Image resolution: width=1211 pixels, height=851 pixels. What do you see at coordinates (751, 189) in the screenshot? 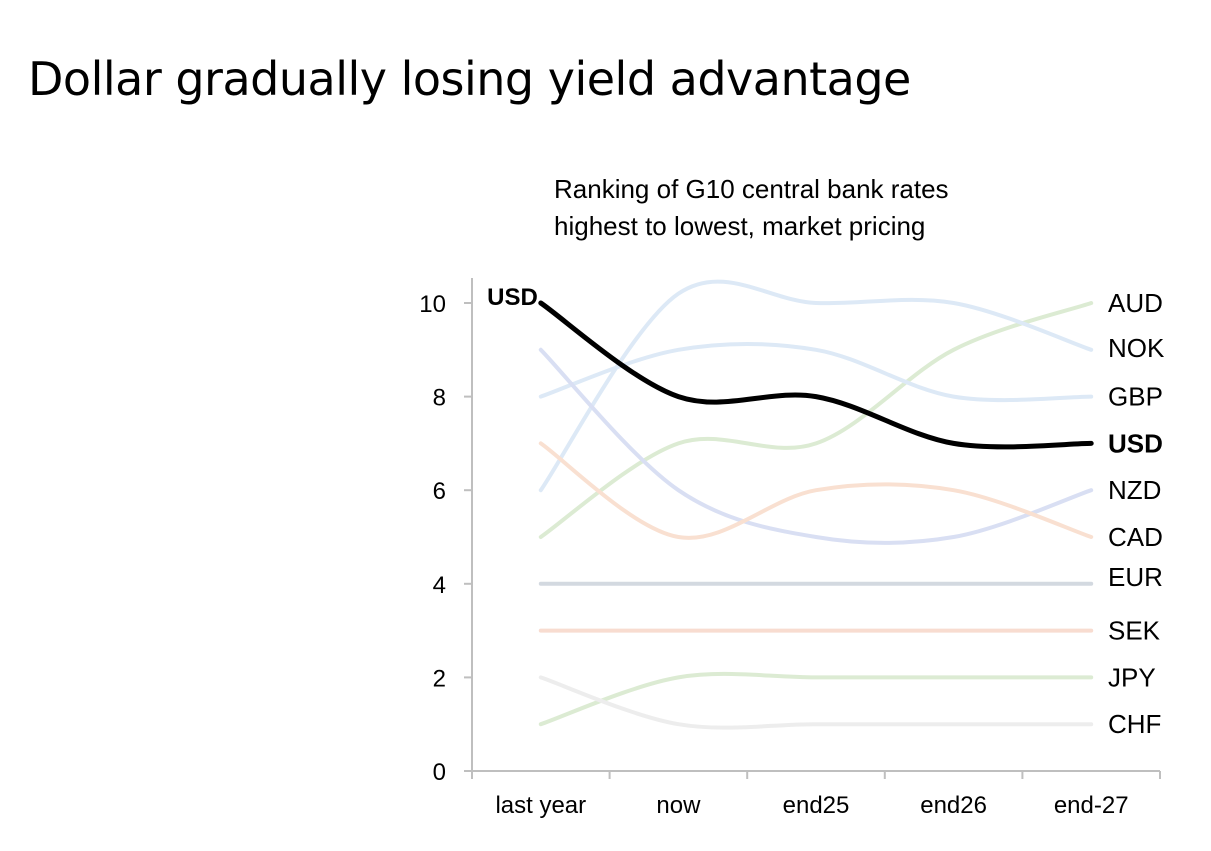
I see `chart-subtitle-line1: Ranking of G10 central bank rates` at bounding box center [751, 189].